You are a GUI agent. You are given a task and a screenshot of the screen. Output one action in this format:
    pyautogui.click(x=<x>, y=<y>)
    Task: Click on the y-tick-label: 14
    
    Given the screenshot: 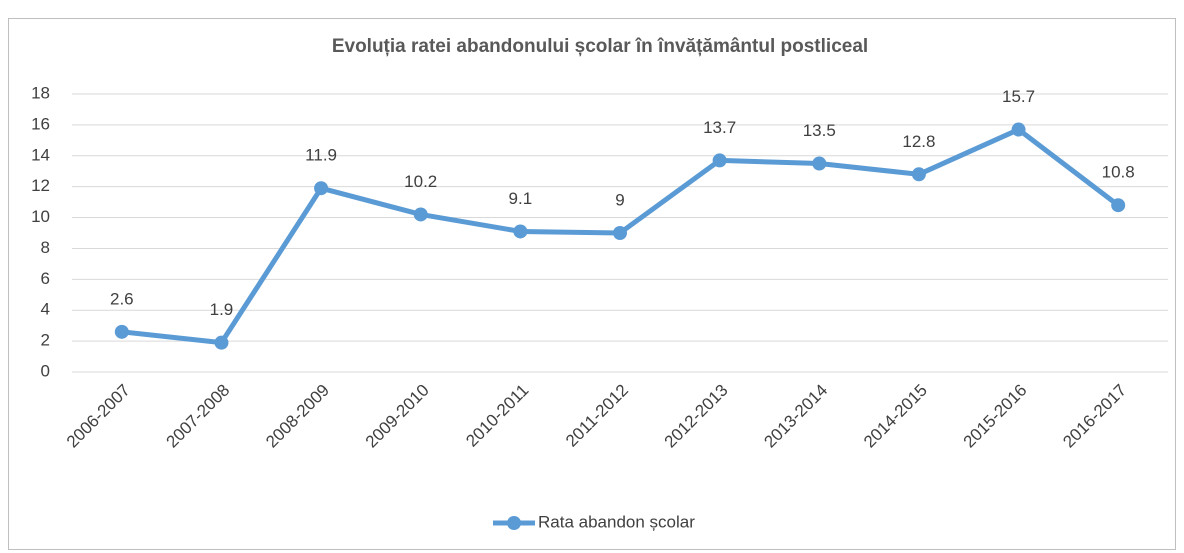 What is the action you would take?
    pyautogui.click(x=40, y=154)
    